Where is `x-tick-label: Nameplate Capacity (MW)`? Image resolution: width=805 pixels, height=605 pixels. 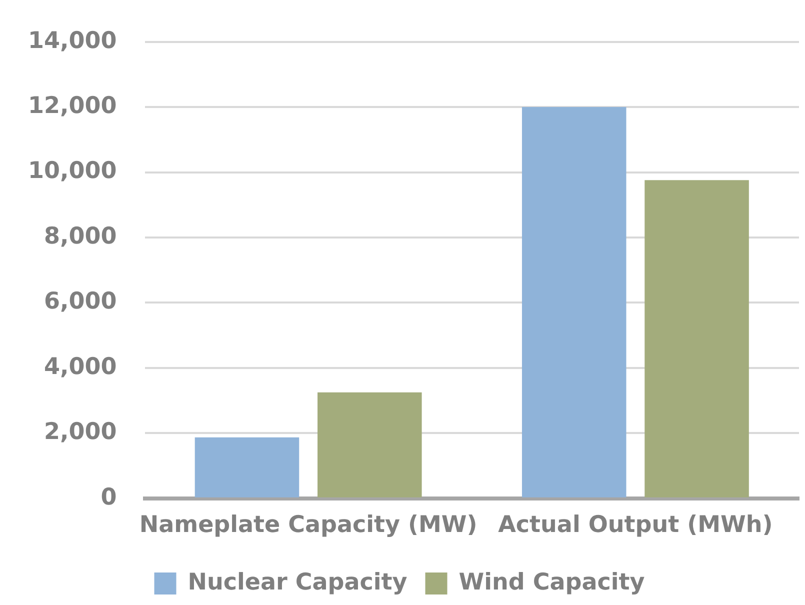
x-tick-label: Nameplate Capacity (MW) is located at coordinates (308, 525).